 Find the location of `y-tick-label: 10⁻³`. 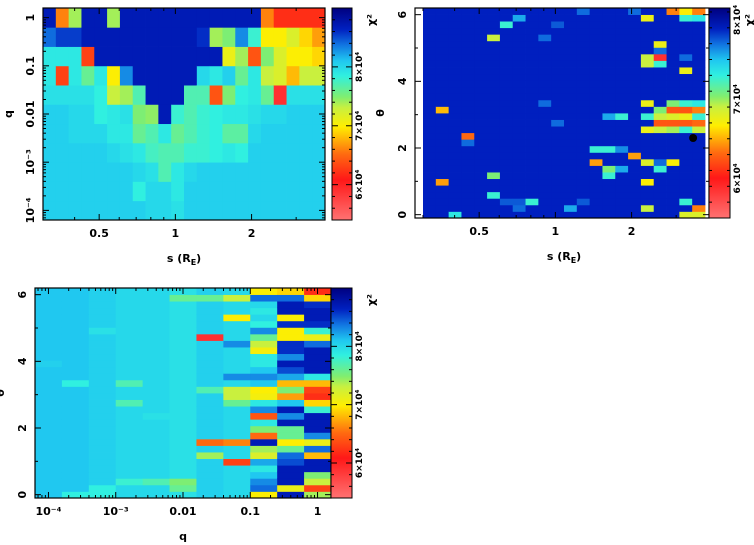

y-tick-label: 10⁻³ is located at coordinates (30, 162).